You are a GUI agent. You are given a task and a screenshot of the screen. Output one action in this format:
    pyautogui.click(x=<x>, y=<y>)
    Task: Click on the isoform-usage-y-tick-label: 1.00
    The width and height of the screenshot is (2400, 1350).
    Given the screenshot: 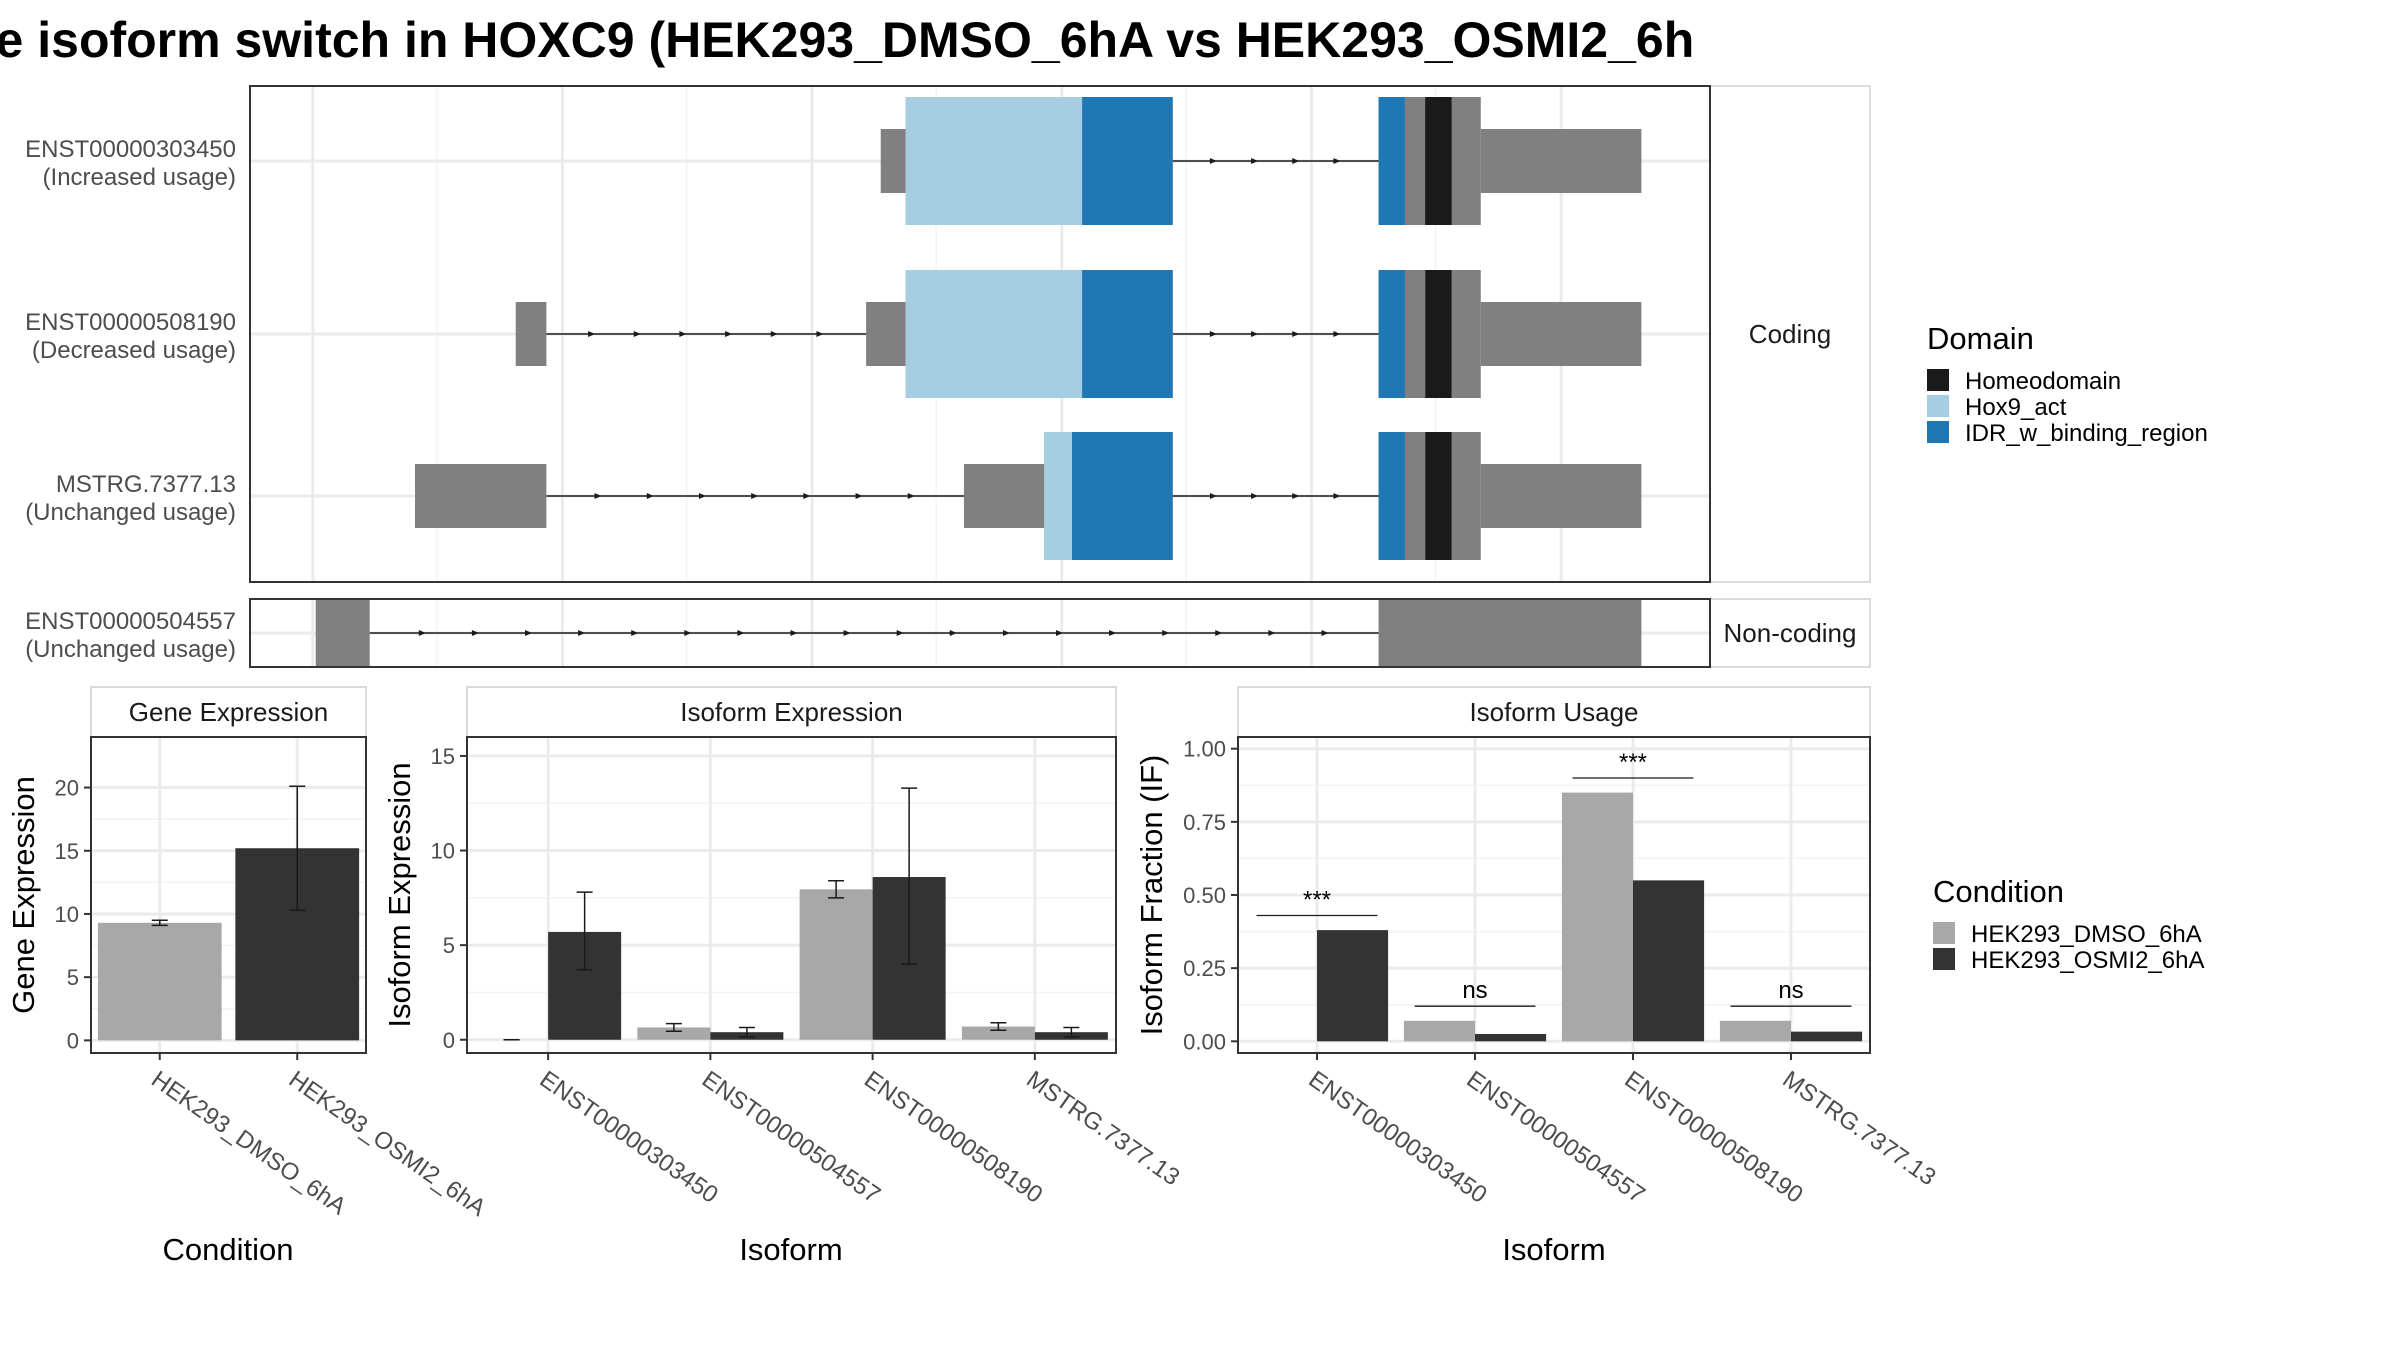 What is the action you would take?
    pyautogui.click(x=1204, y=749)
    